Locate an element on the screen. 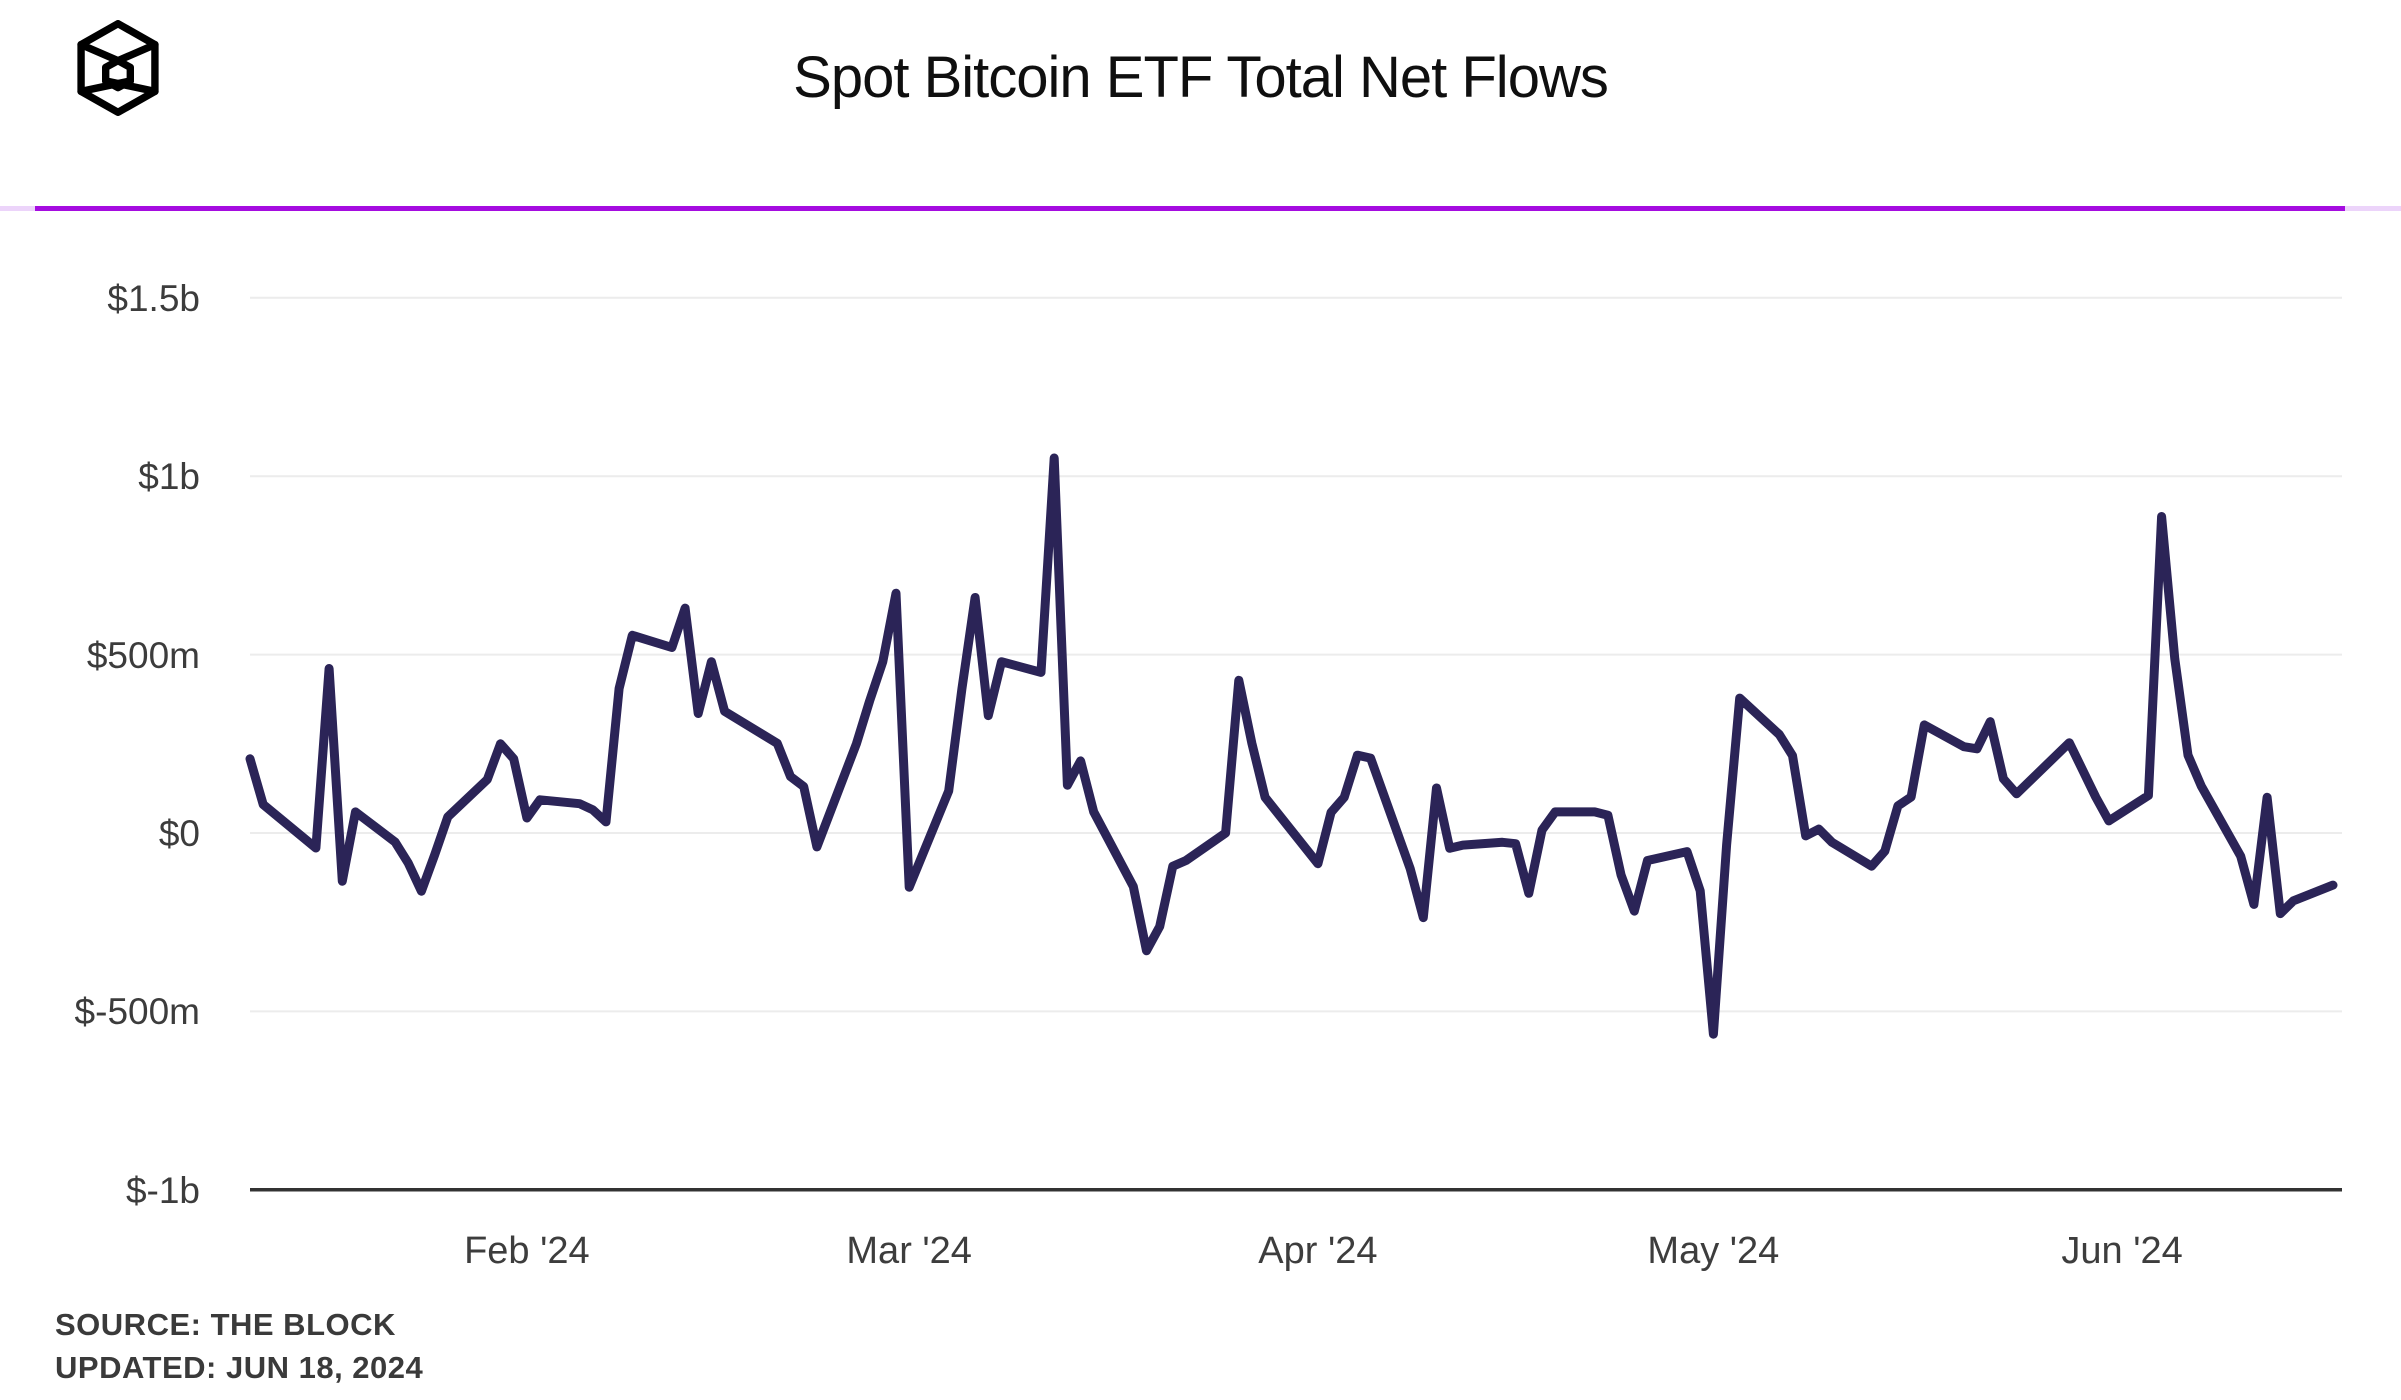  x-tick-label: Jun '24 is located at coordinates (2122, 1251).